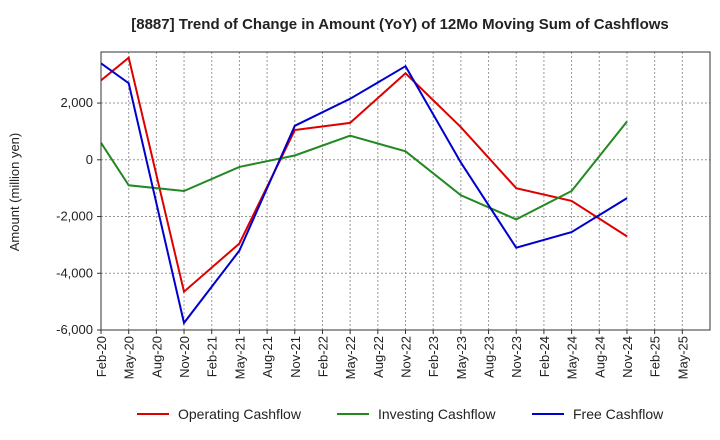 The height and width of the screenshot is (440, 720). What do you see at coordinates (239, 357) in the screenshot?
I see `x-tick-label: May-21` at bounding box center [239, 357].